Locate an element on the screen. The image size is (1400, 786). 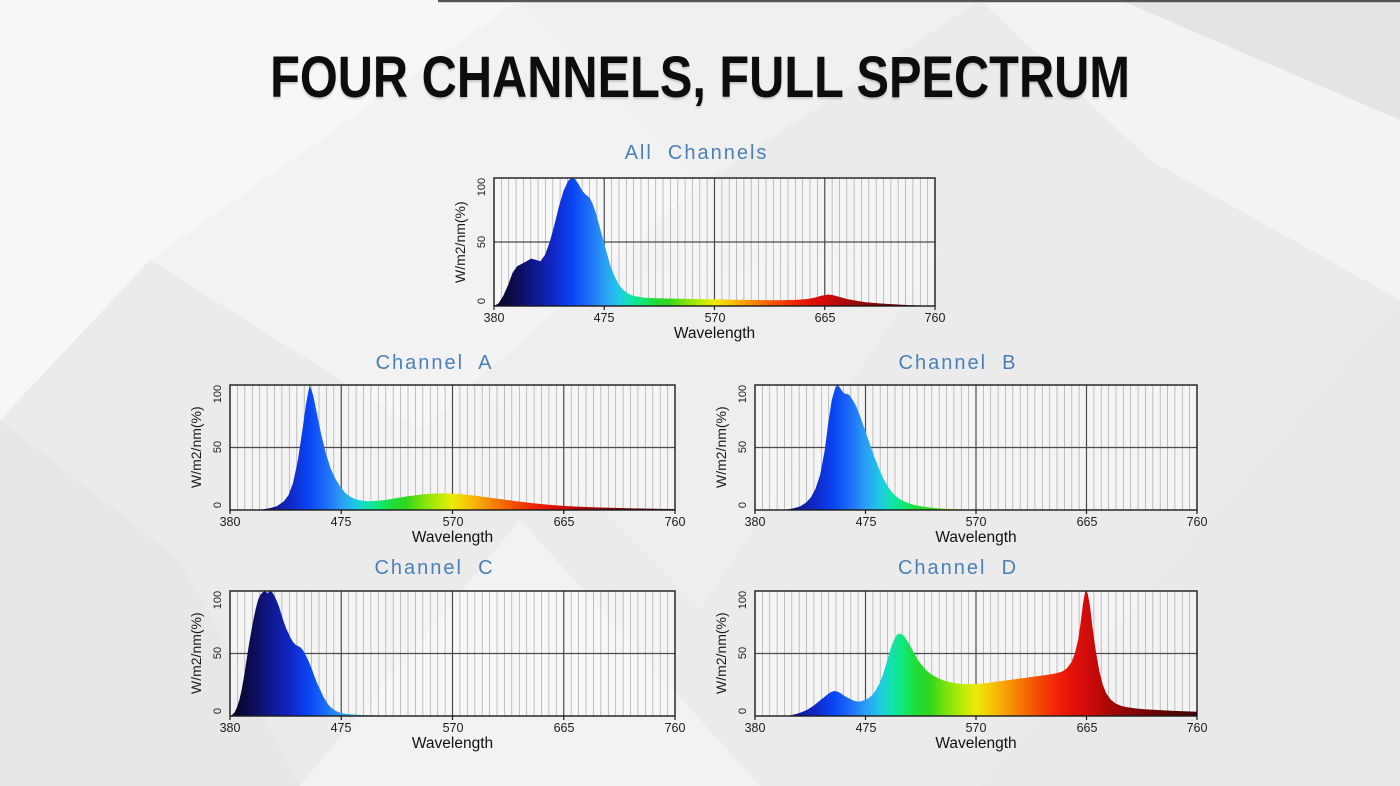
chart-title: Channel A is located at coordinates (434, 363).